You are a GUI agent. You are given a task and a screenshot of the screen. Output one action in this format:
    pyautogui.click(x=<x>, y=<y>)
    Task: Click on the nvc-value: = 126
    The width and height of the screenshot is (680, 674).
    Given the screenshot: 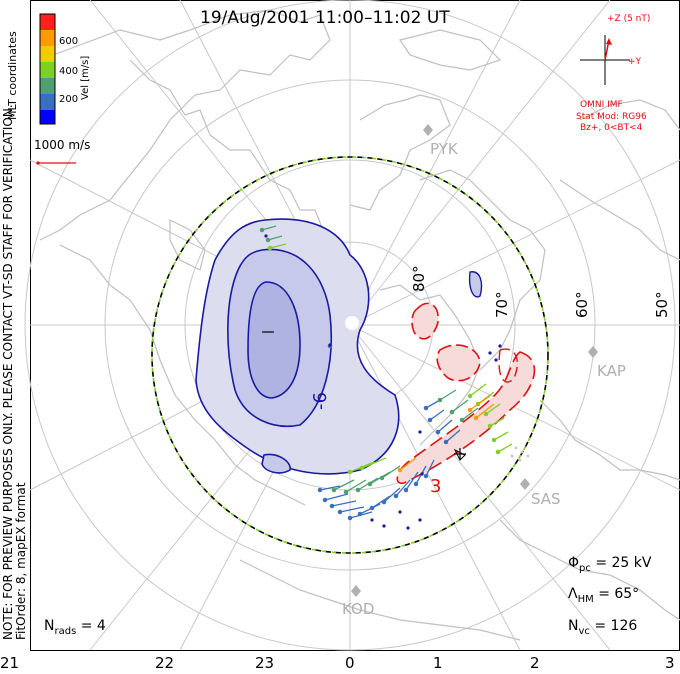 What is the action you would take?
    pyautogui.click(x=616, y=626)
    